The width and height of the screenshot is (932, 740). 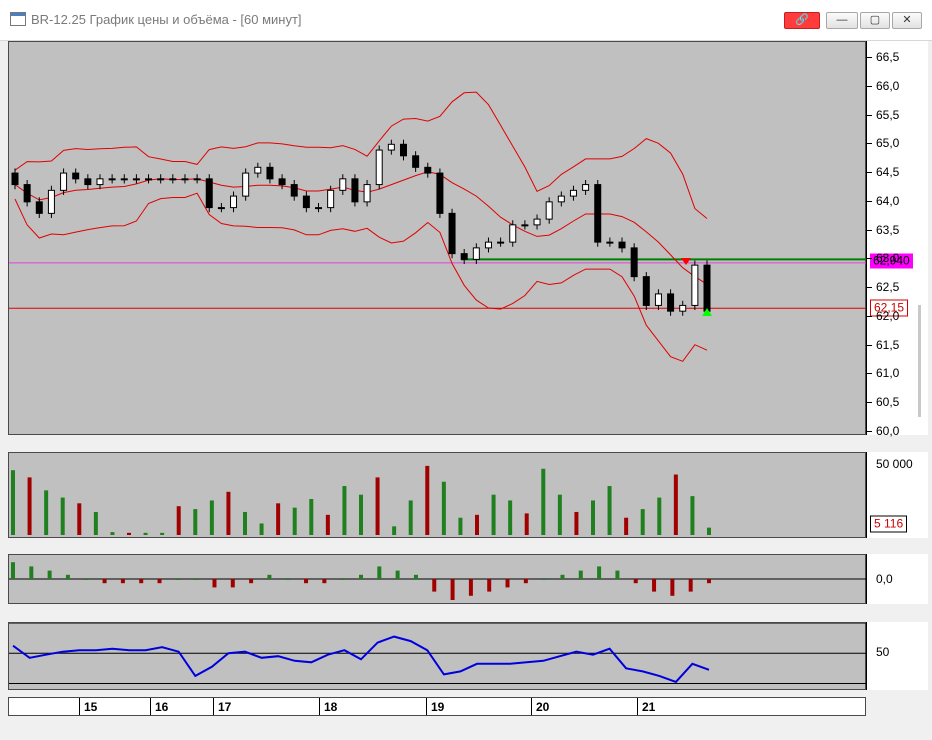 I want to click on price-tick-label: 61,5, so click(x=888, y=344).